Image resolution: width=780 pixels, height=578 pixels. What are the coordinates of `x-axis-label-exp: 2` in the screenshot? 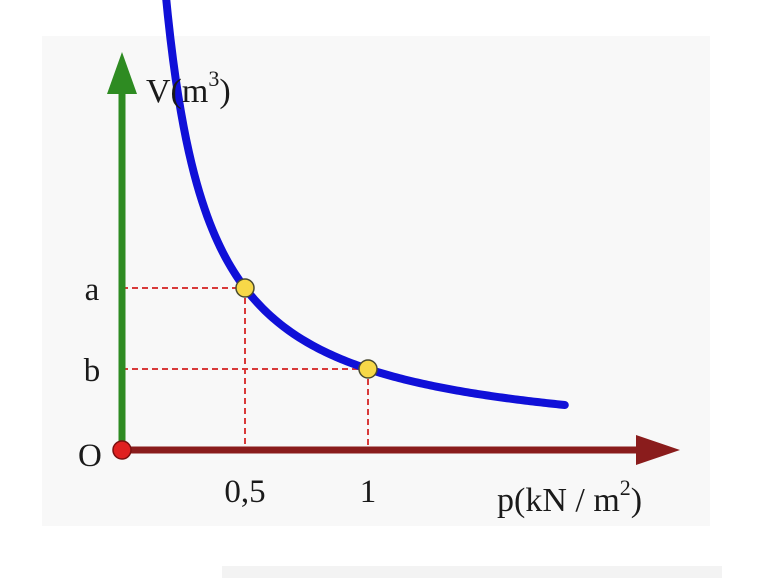 It's located at (625, 487).